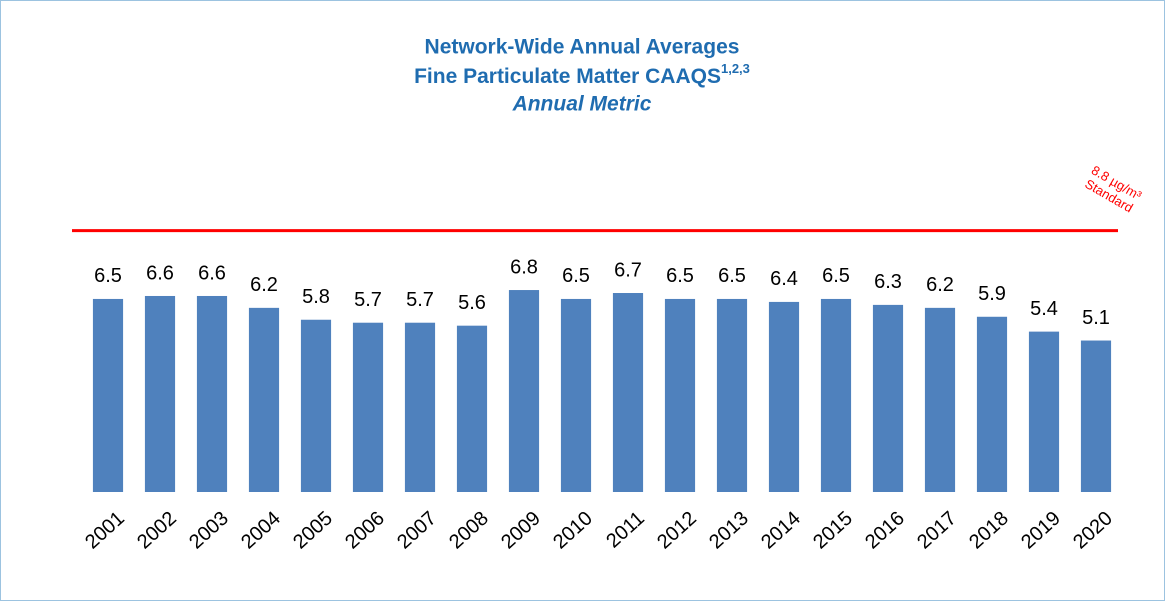  What do you see at coordinates (524, 267) in the screenshot?
I see `data-label: 6.8` at bounding box center [524, 267].